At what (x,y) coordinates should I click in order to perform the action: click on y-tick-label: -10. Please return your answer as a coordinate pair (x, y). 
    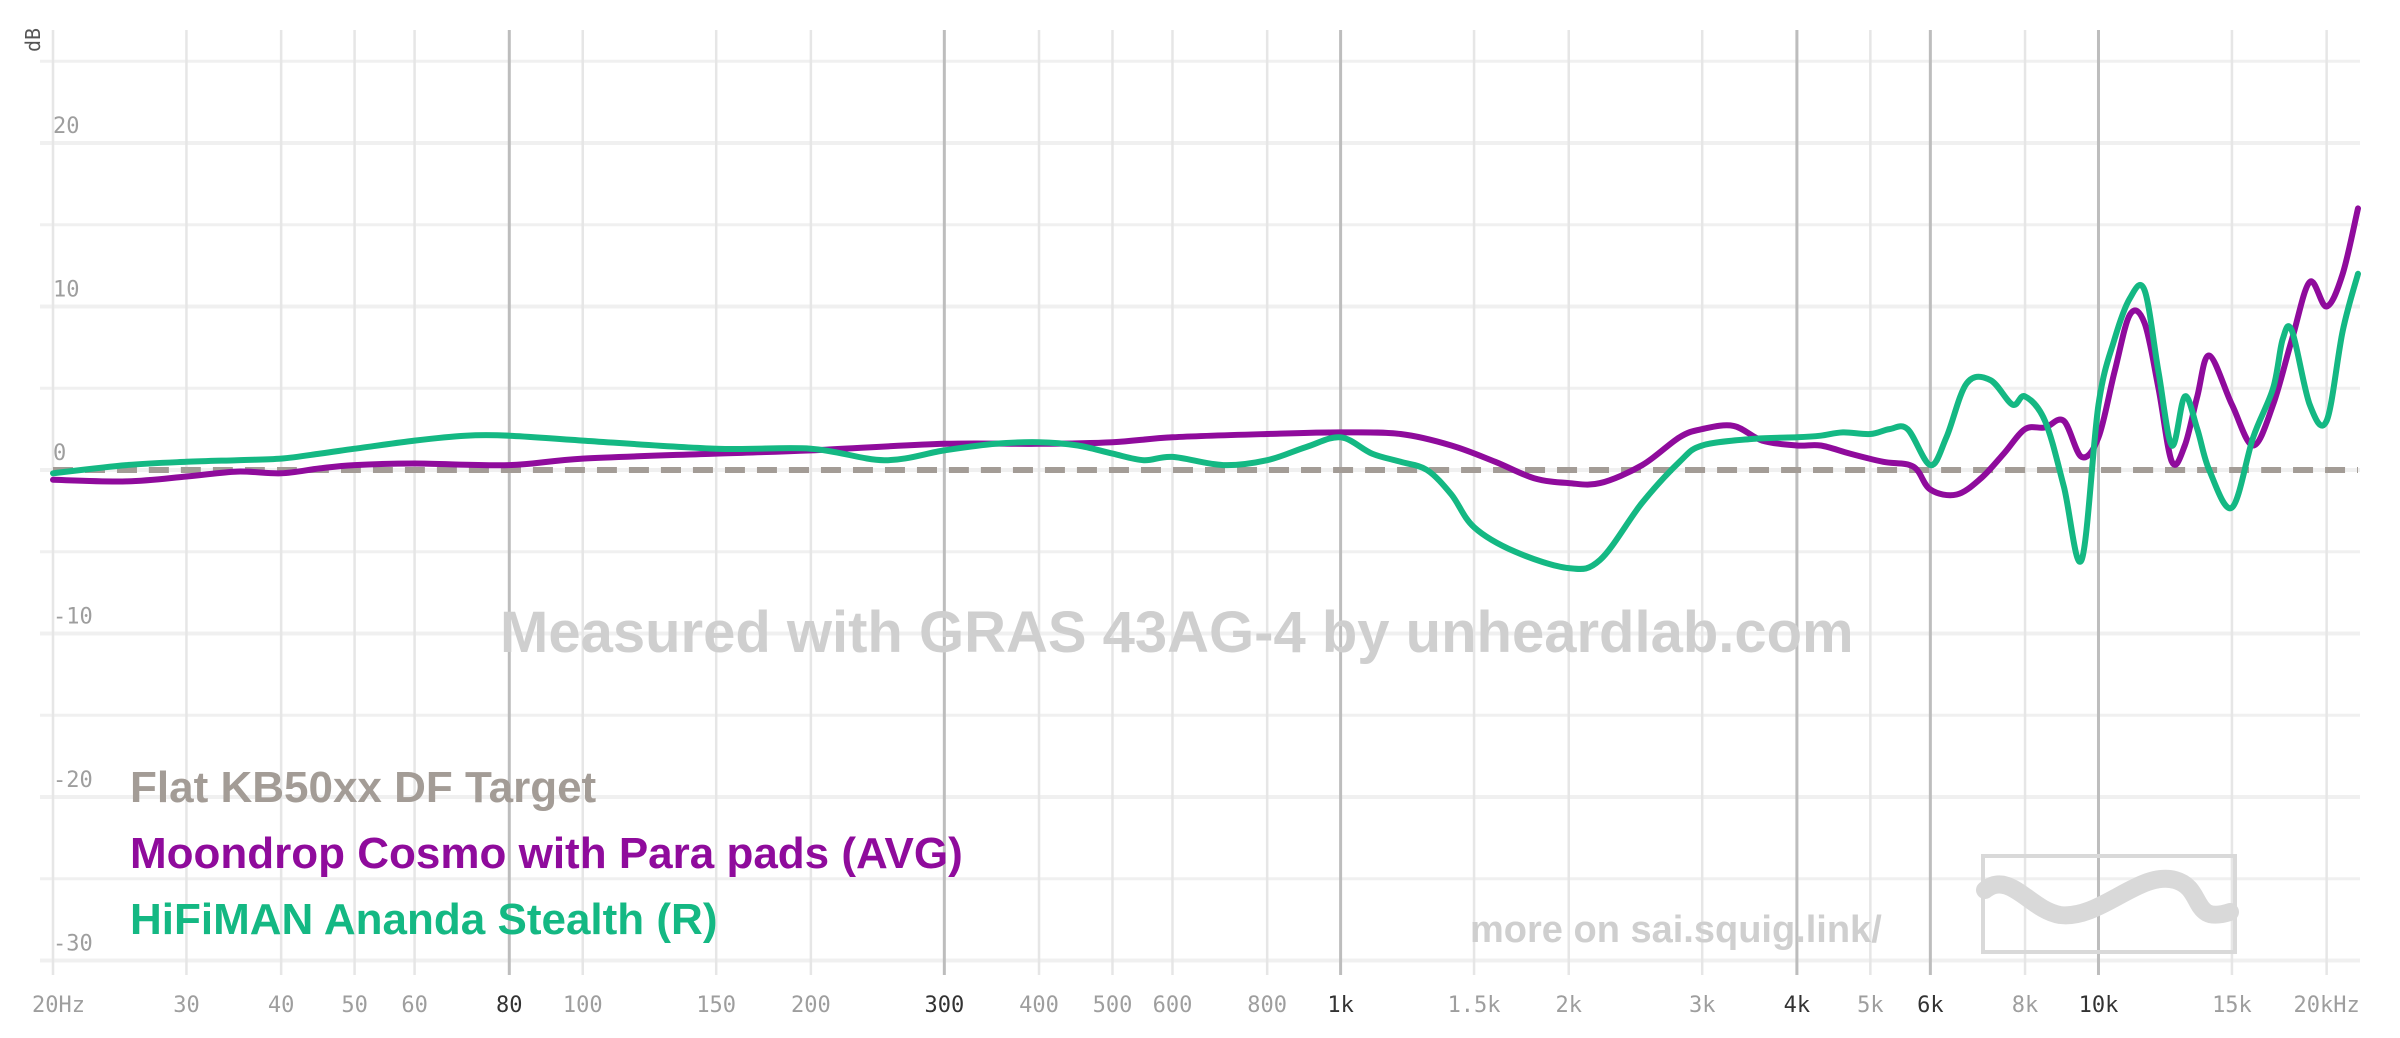
    Looking at the image, I should click on (73, 617).